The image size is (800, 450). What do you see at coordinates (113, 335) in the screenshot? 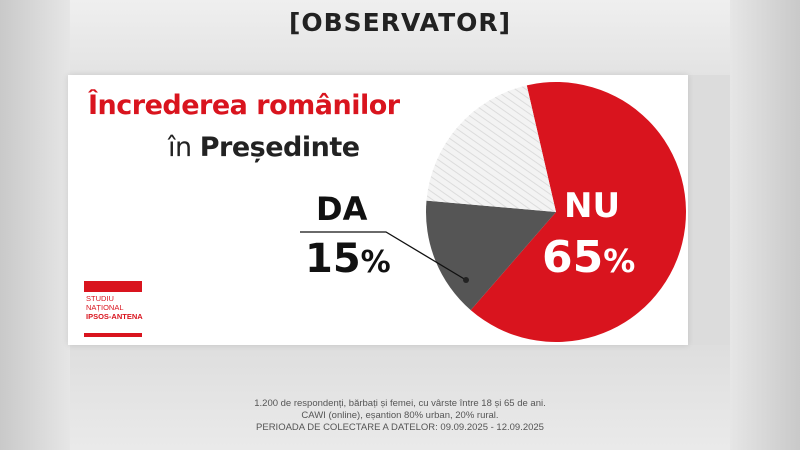
I see `logo-bar-bottom` at bounding box center [113, 335].